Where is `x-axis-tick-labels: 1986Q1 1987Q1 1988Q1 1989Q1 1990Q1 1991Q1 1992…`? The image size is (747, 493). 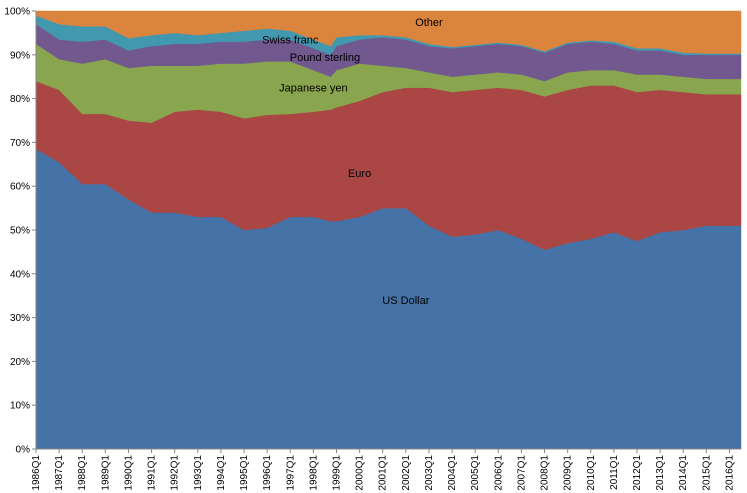 x-axis-tick-labels: 1986Q1 1987Q1 1988Q1 1989Q1 1990Q1 1991Q1 1992… is located at coordinates (383, 473).